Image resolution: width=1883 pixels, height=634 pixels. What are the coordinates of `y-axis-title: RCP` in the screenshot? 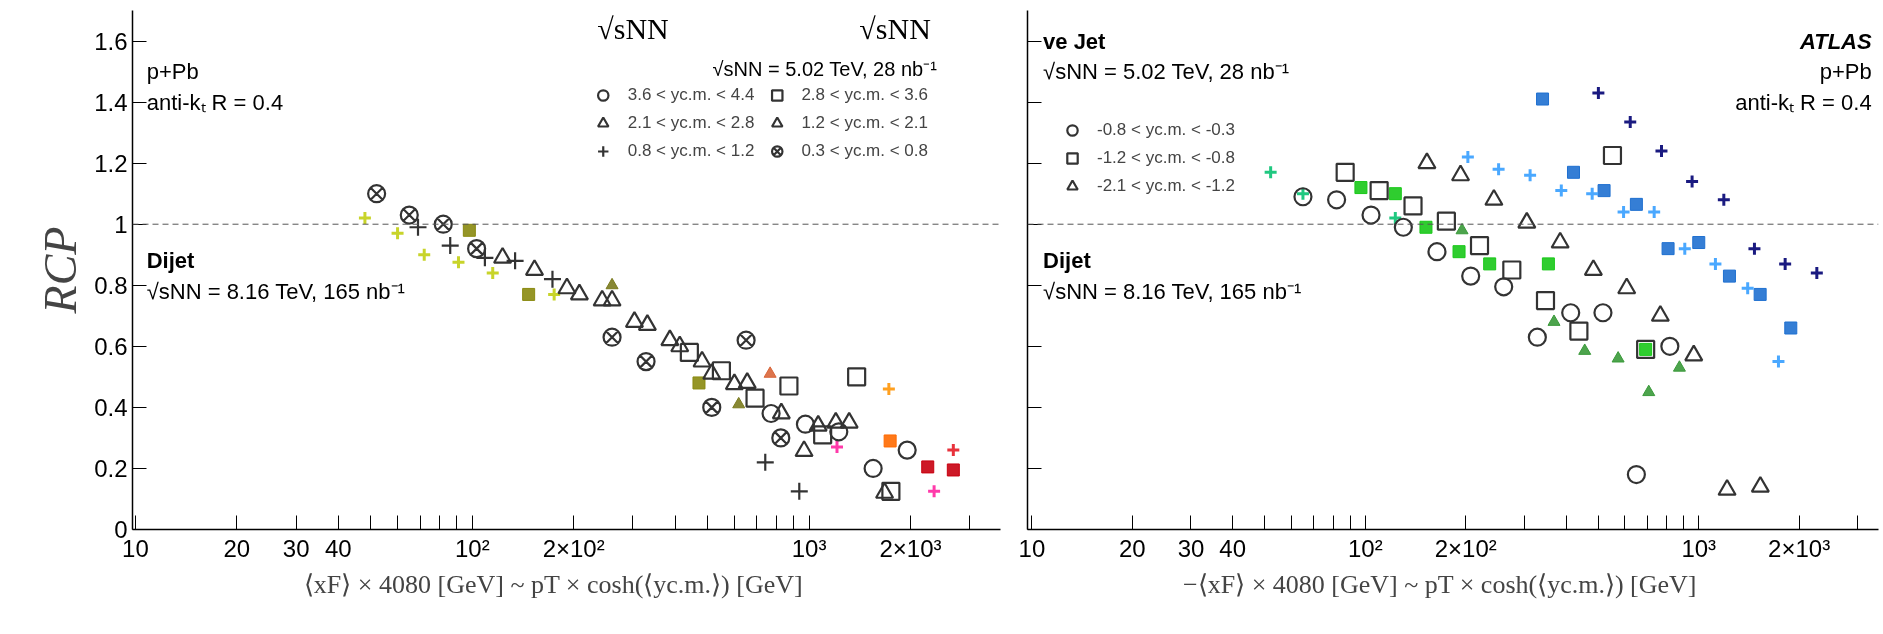 It's located at (61, 270).